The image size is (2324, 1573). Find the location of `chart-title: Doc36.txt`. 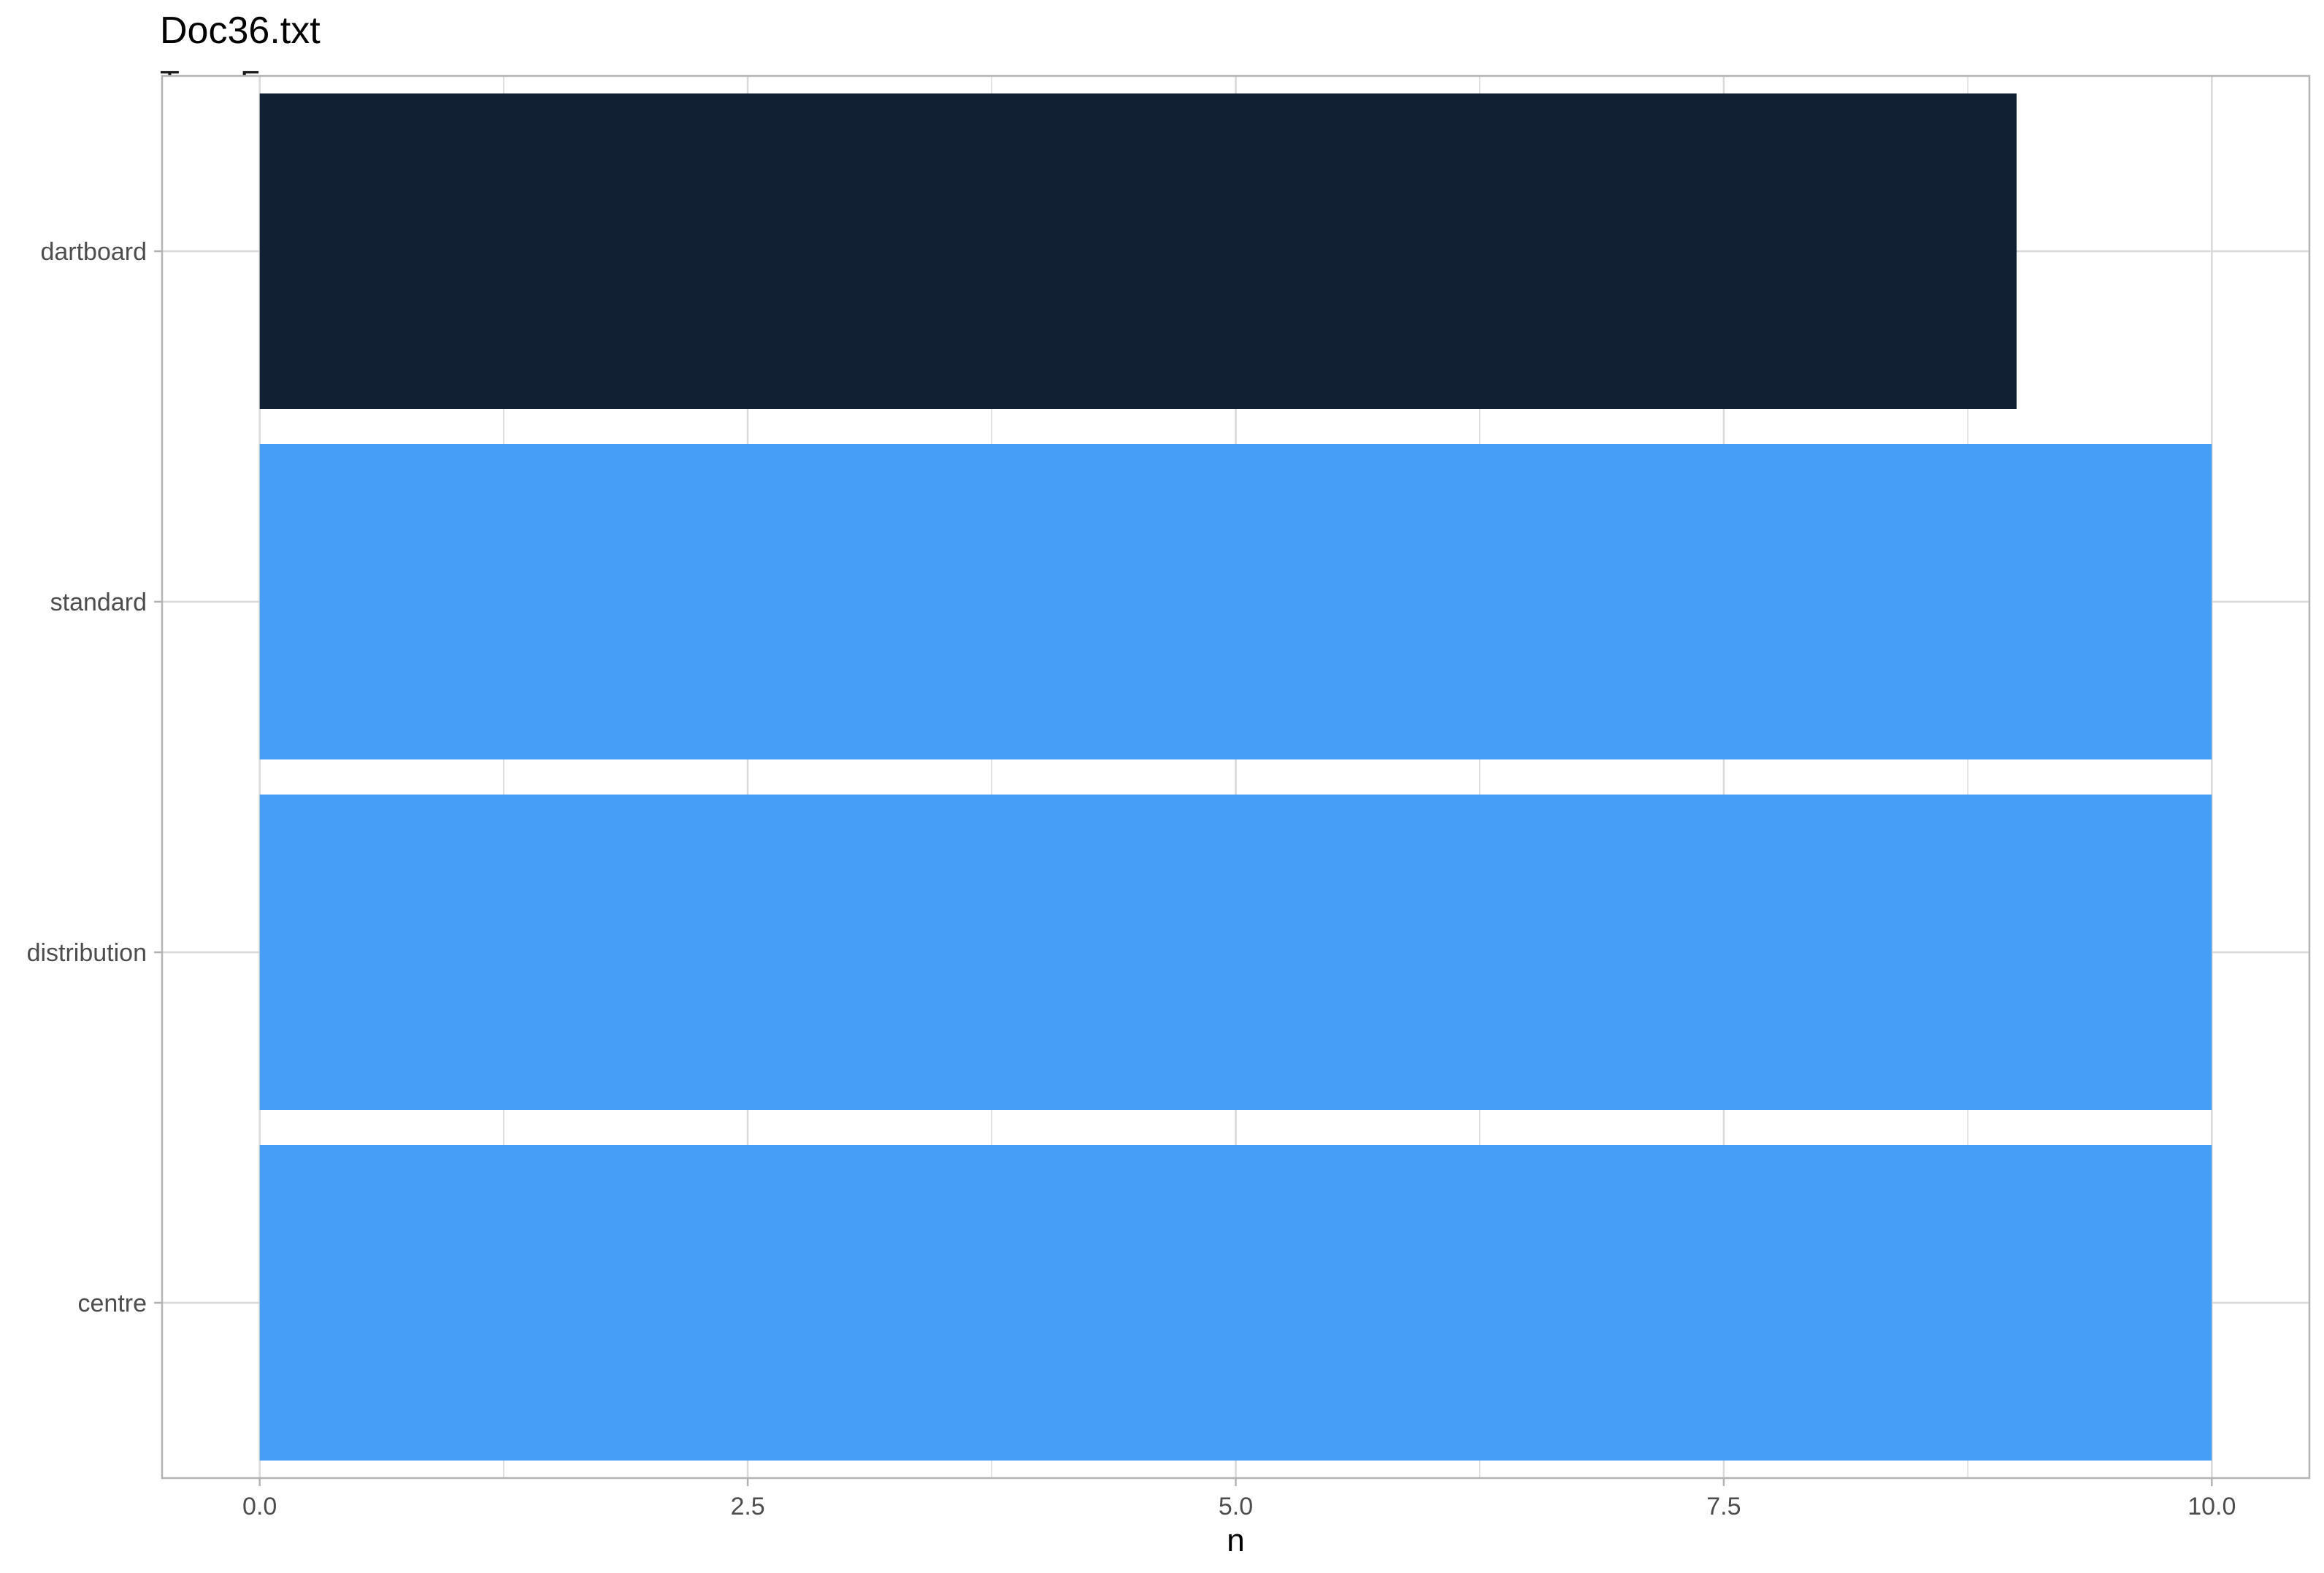

chart-title: Doc36.txt is located at coordinates (240, 30).